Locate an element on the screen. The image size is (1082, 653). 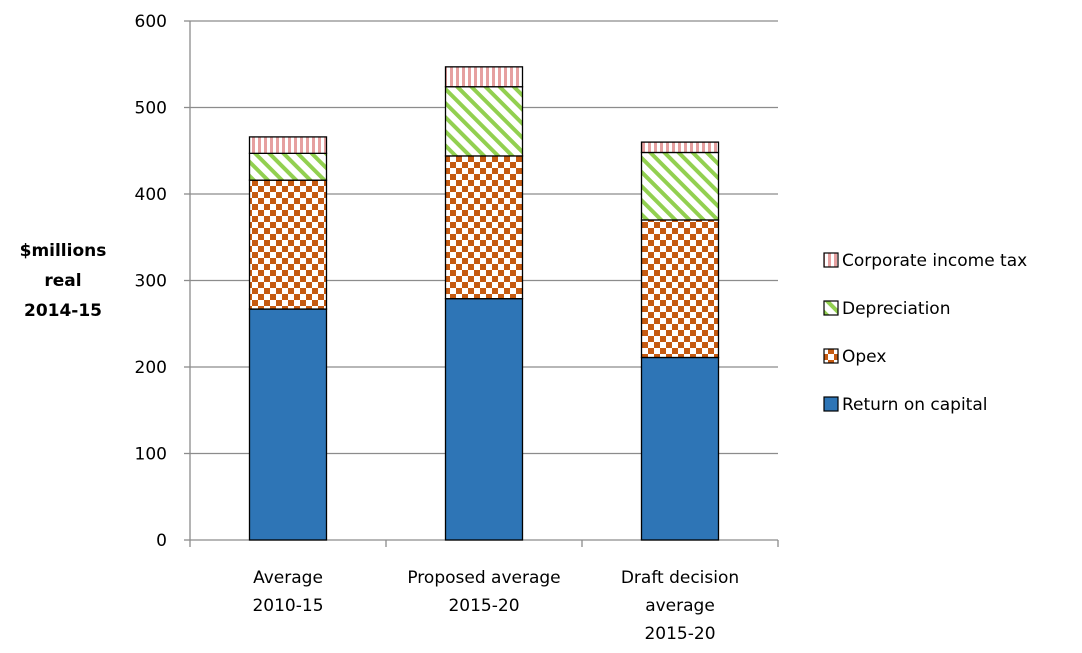
y-axis-label: $millions real 2014-15 is located at coordinates (63, 281).